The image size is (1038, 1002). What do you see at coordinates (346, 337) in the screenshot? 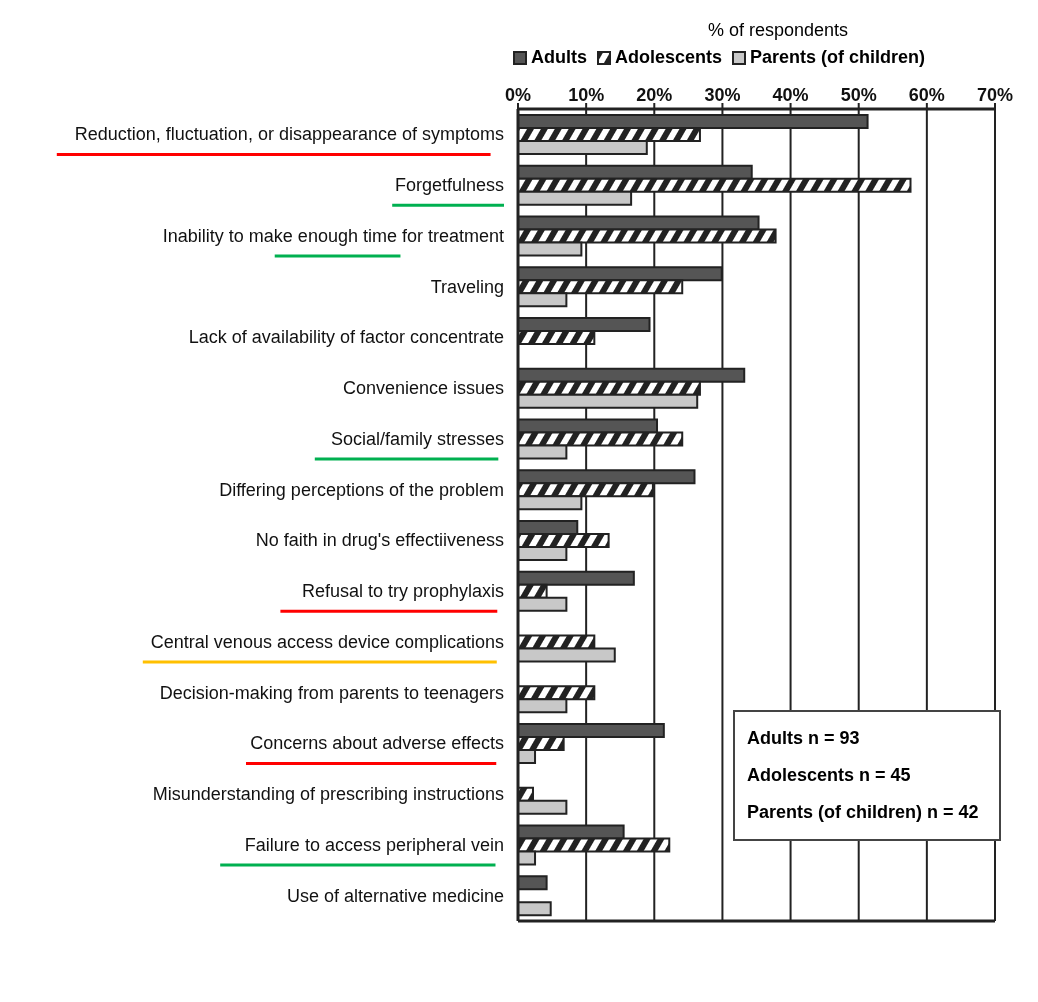
I see `y-tick-label: Lack of availability of factor concentrate` at bounding box center [346, 337].